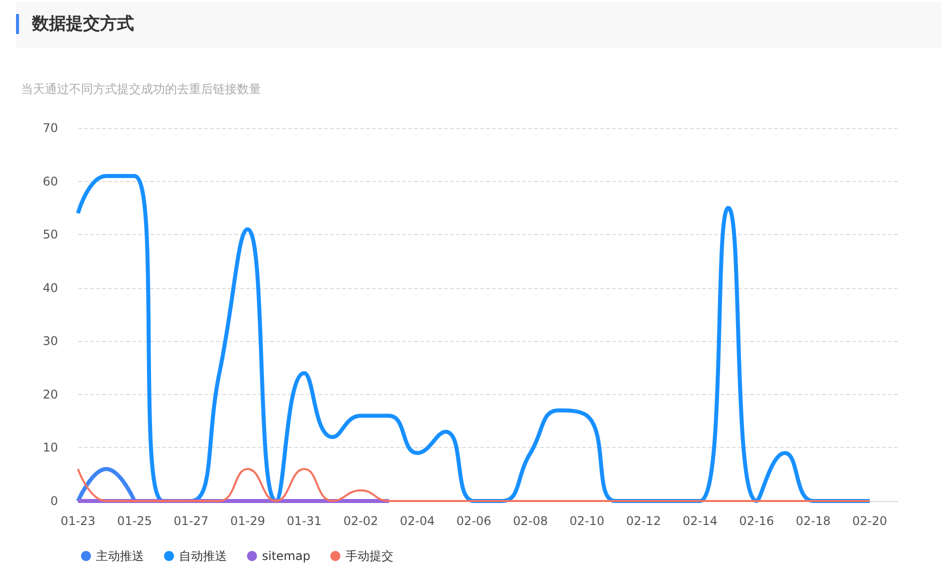 Image resolution: width=942 pixels, height=579 pixels. Describe the element at coordinates (50, 235) in the screenshot. I see `y-tick-label: 50` at that location.